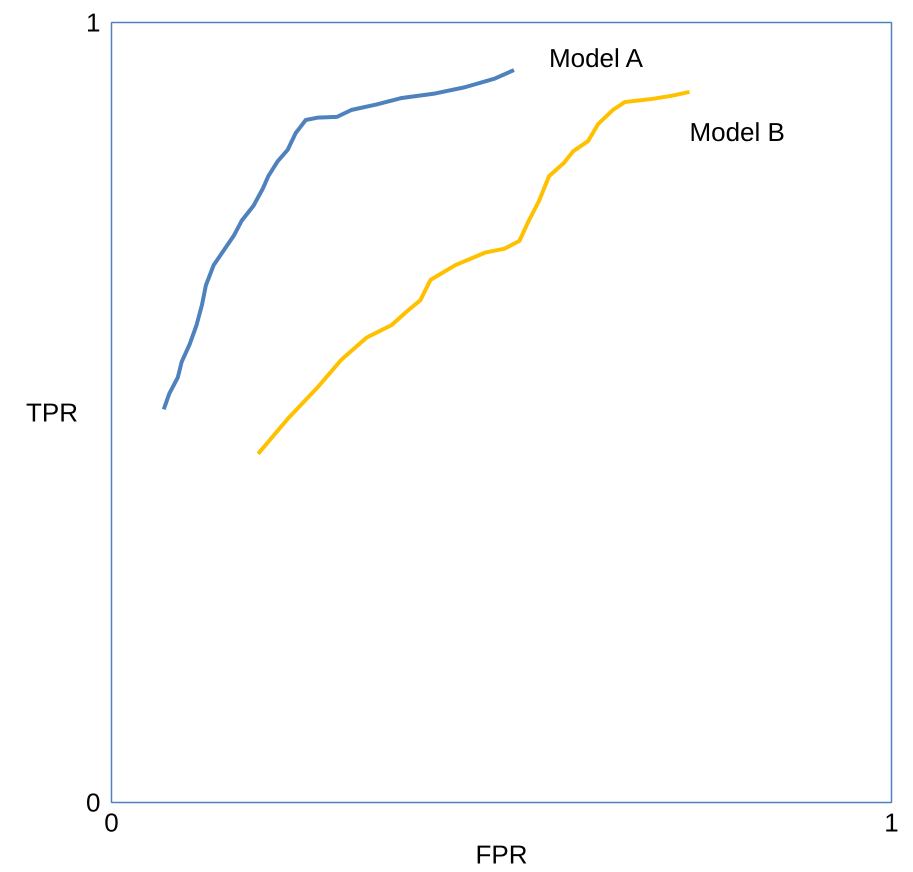 The image size is (913, 872). What do you see at coordinates (596, 58) in the screenshot?
I see `series-label: Model A` at bounding box center [596, 58].